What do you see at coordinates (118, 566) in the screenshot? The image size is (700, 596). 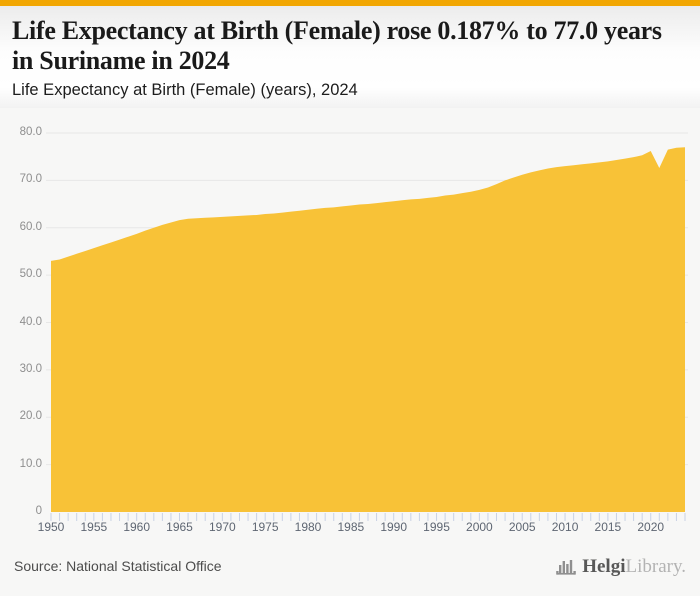 I see `source-text: Source: National Statistical Office` at bounding box center [118, 566].